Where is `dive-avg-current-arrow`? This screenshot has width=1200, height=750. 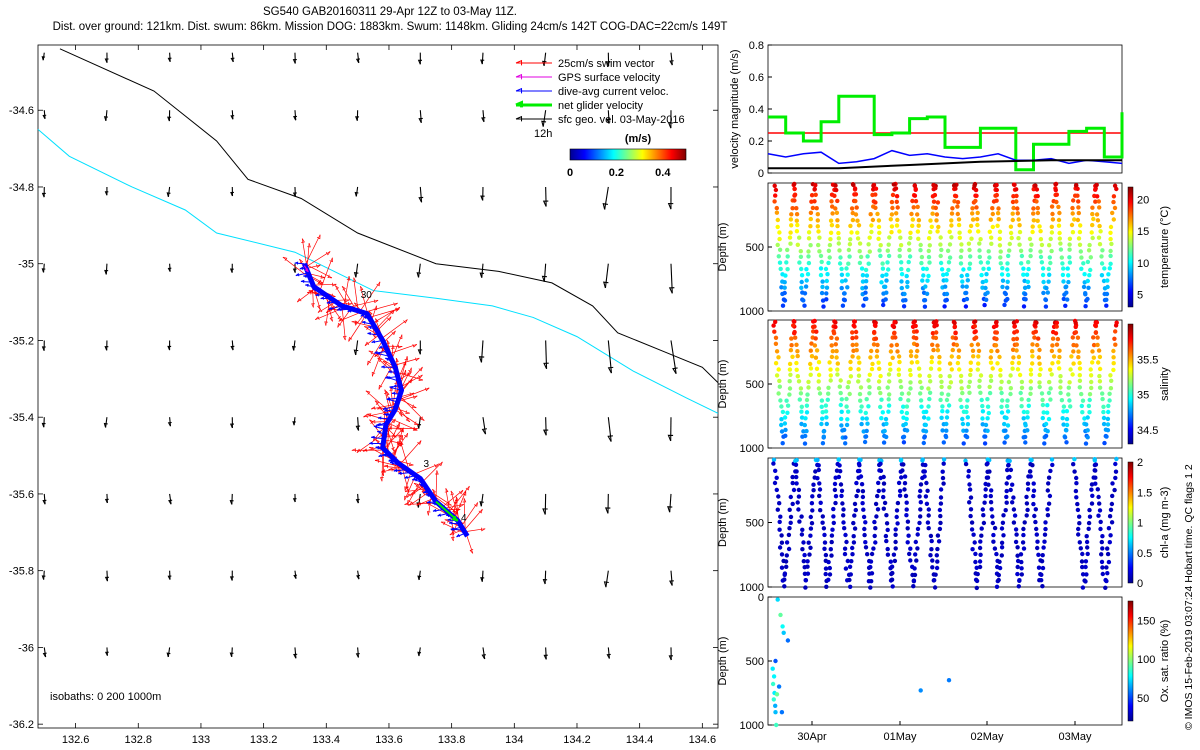
dive-avg-current-arrow is located at coordinates (379, 427).